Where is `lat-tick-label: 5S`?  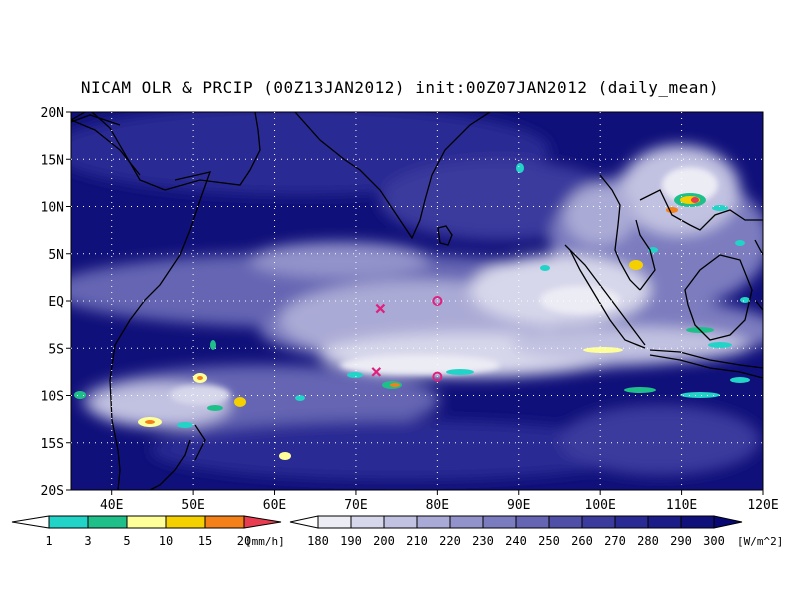 lat-tick-label: 5S is located at coordinates (56, 349).